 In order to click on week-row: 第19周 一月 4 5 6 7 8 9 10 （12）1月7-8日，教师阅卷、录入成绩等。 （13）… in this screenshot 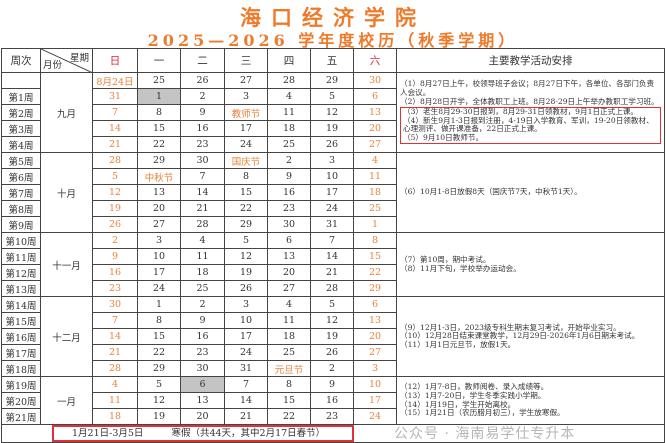, I will do `click(333, 400)`.